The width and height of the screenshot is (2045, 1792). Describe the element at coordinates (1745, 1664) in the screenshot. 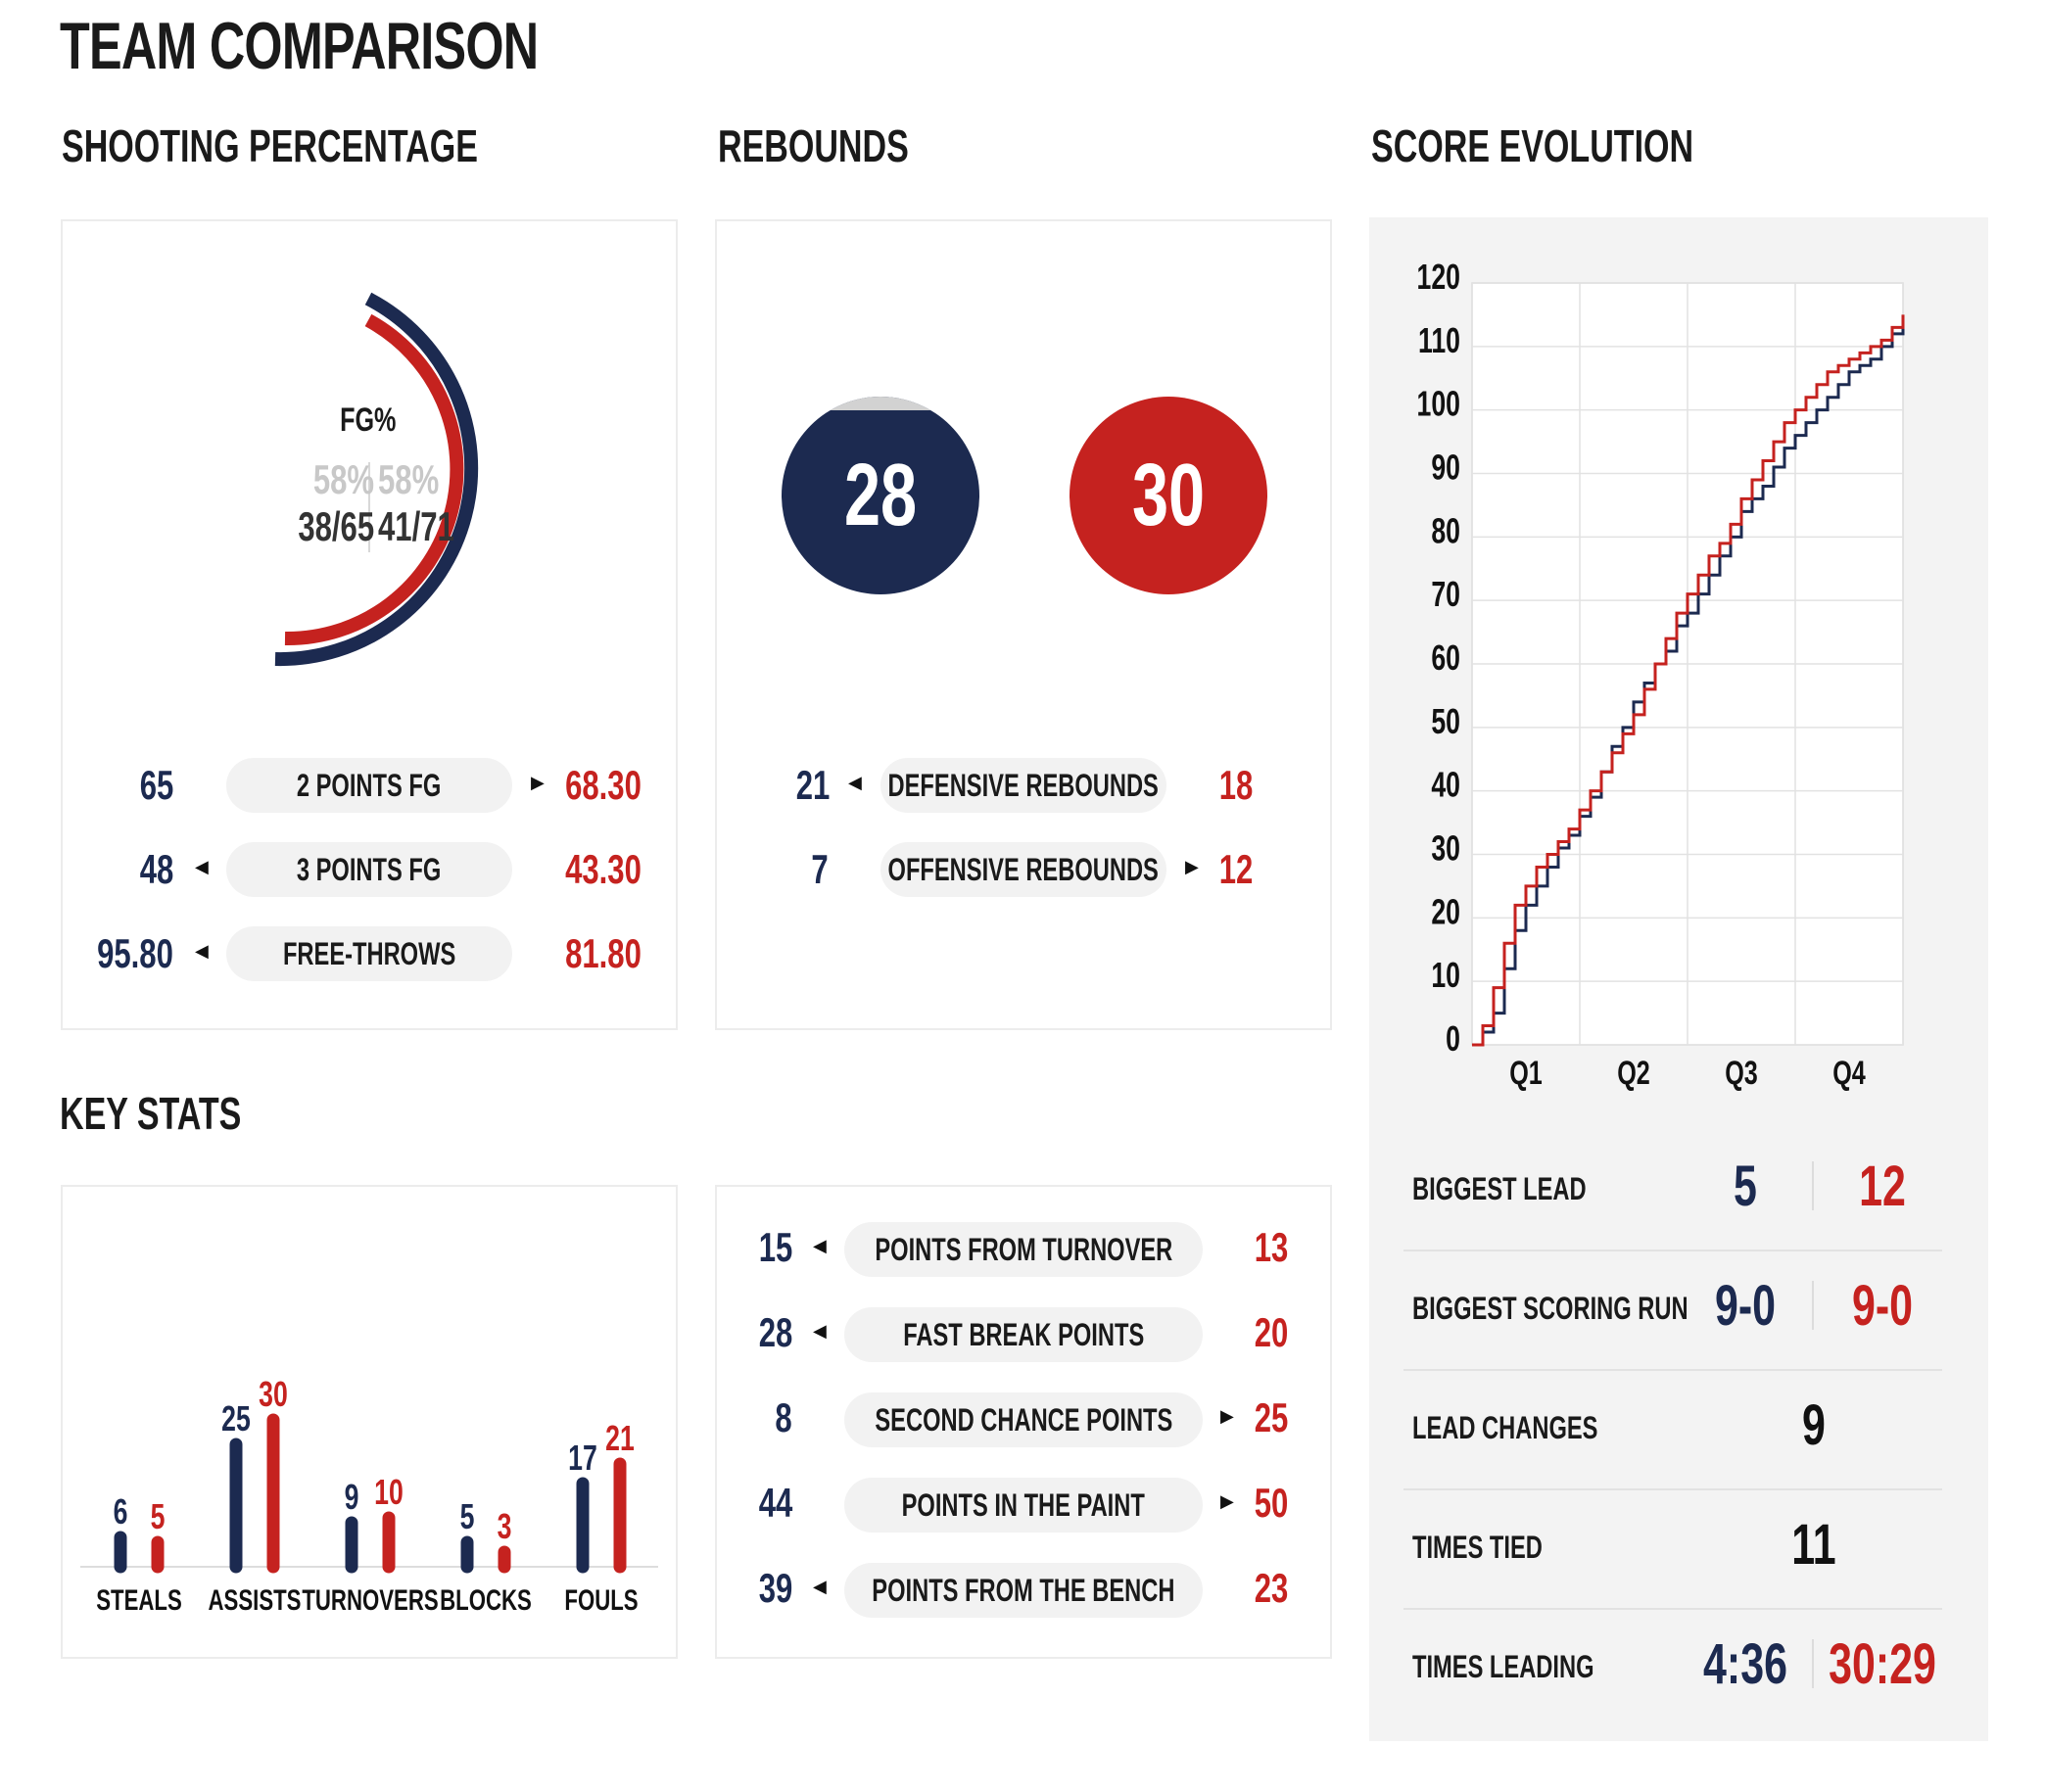

I see `stat-home-value: 4:36` at that location.